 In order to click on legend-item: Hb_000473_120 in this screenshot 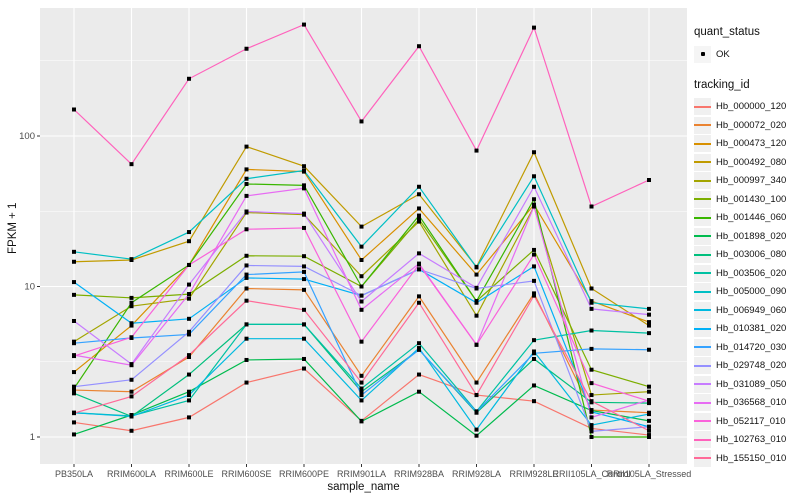, I will do `click(747, 144)`.